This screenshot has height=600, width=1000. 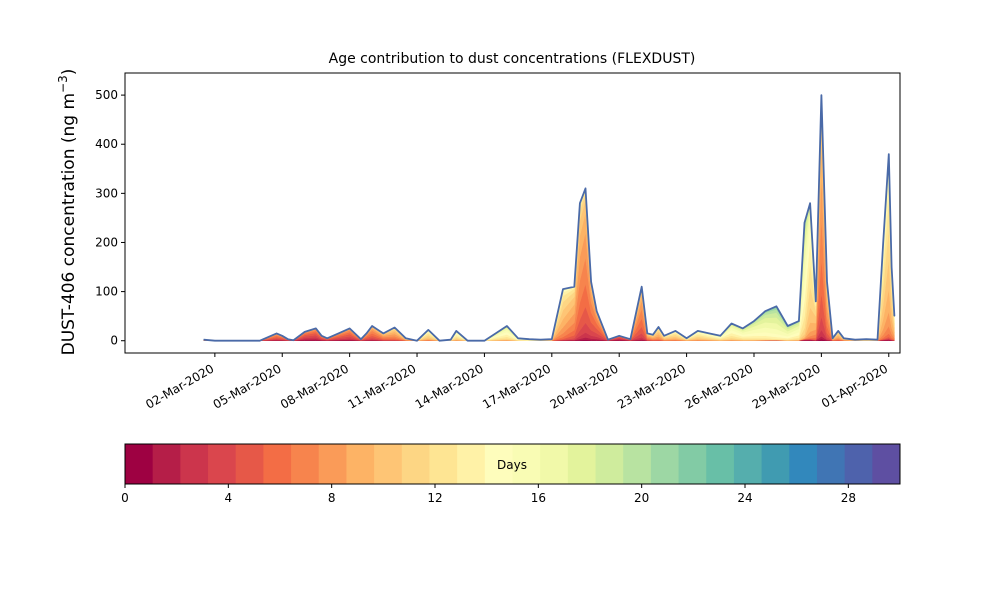 What do you see at coordinates (106, 95) in the screenshot?
I see `y-tick-label-5: 500` at bounding box center [106, 95].